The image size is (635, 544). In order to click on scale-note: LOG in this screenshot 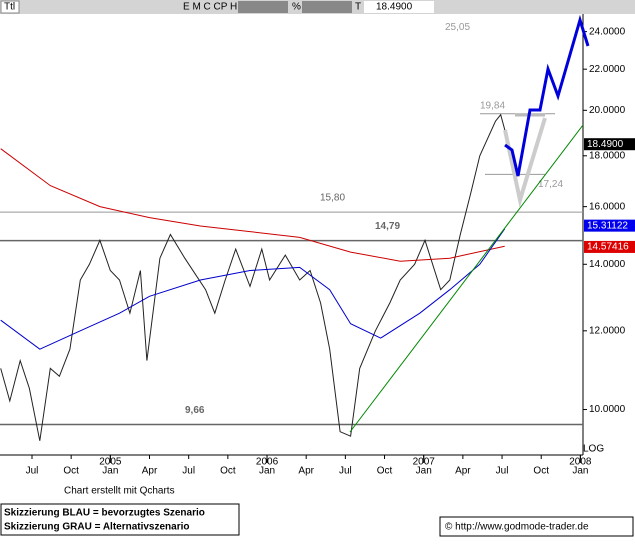, I will do `click(593, 449)`.